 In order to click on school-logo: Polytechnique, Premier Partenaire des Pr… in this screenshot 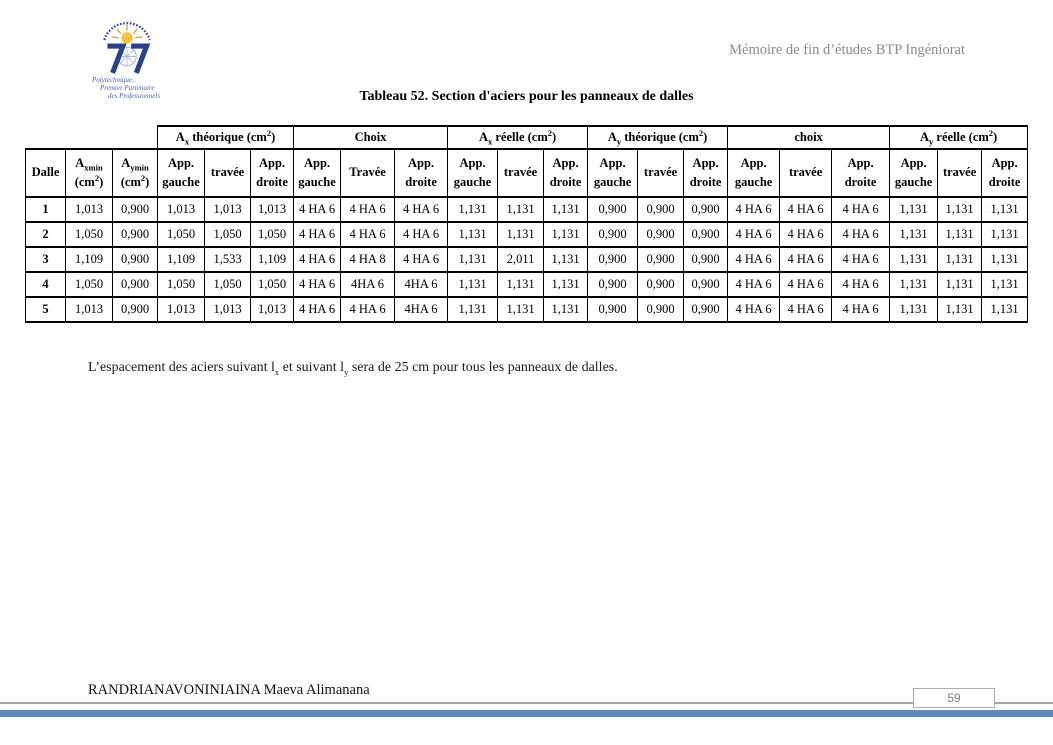, I will do `click(138, 55)`.